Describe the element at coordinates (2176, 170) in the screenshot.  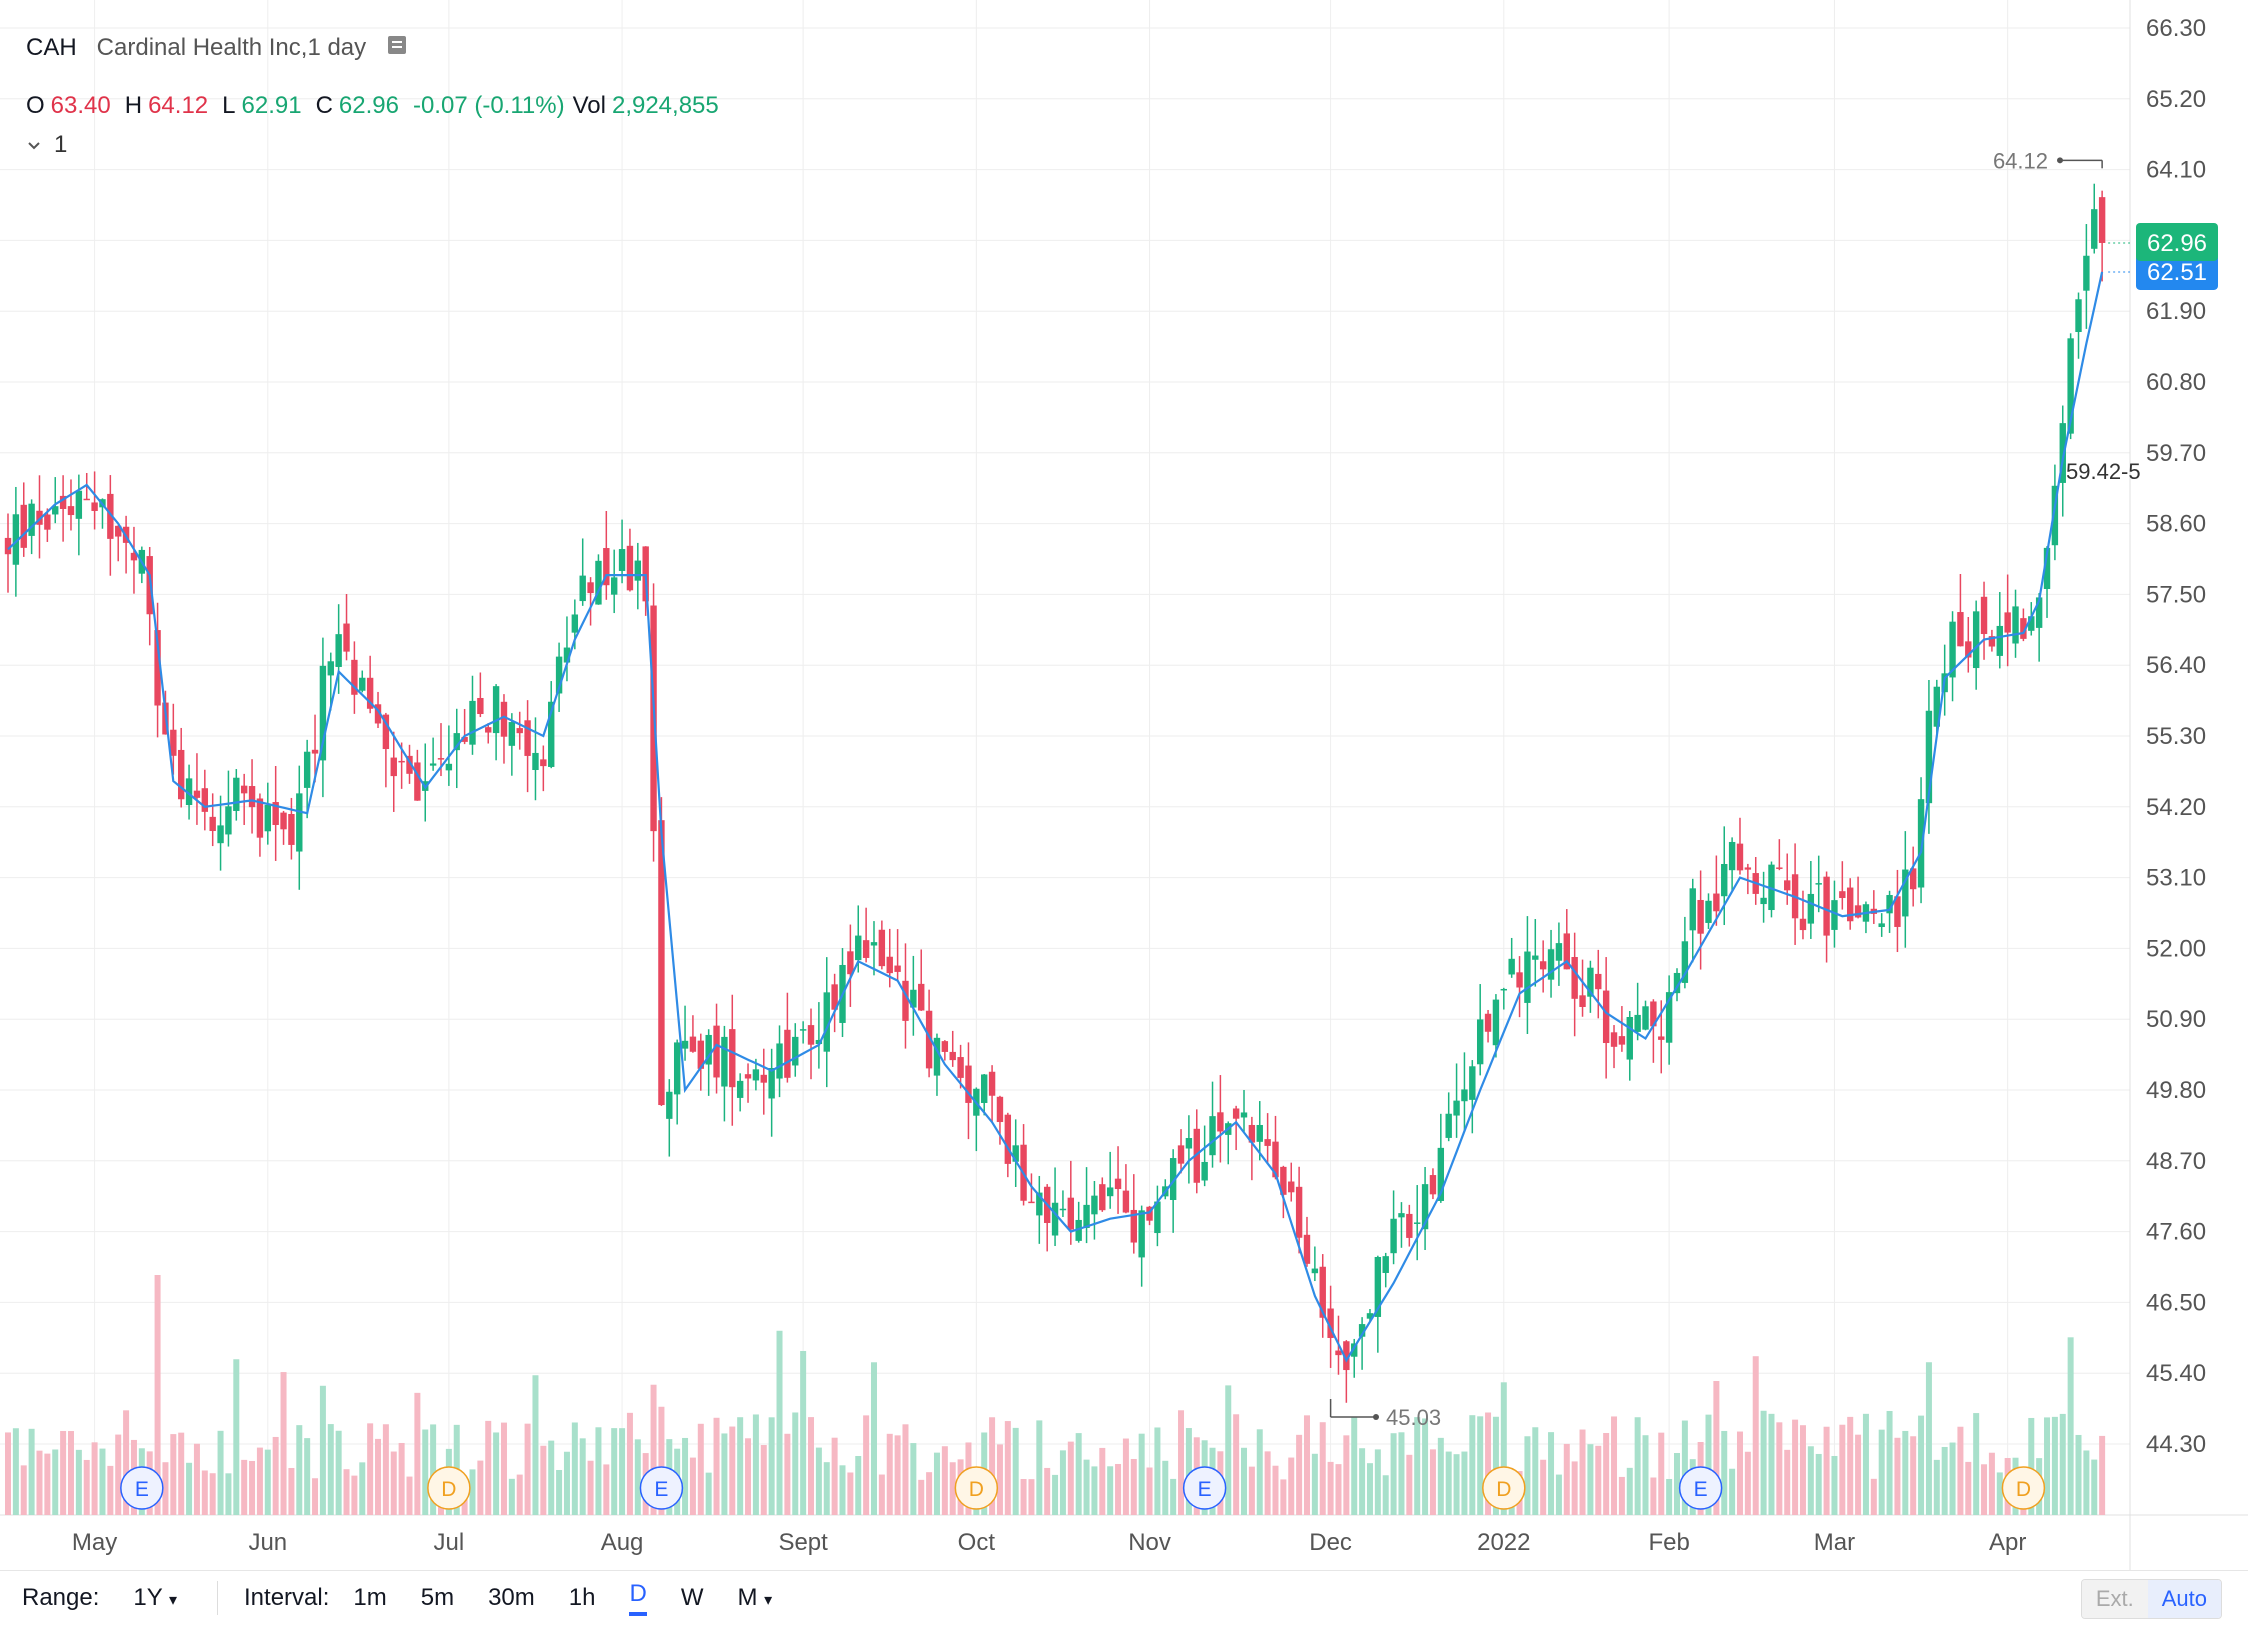
I see `y-tick-label: 64.10` at that location.